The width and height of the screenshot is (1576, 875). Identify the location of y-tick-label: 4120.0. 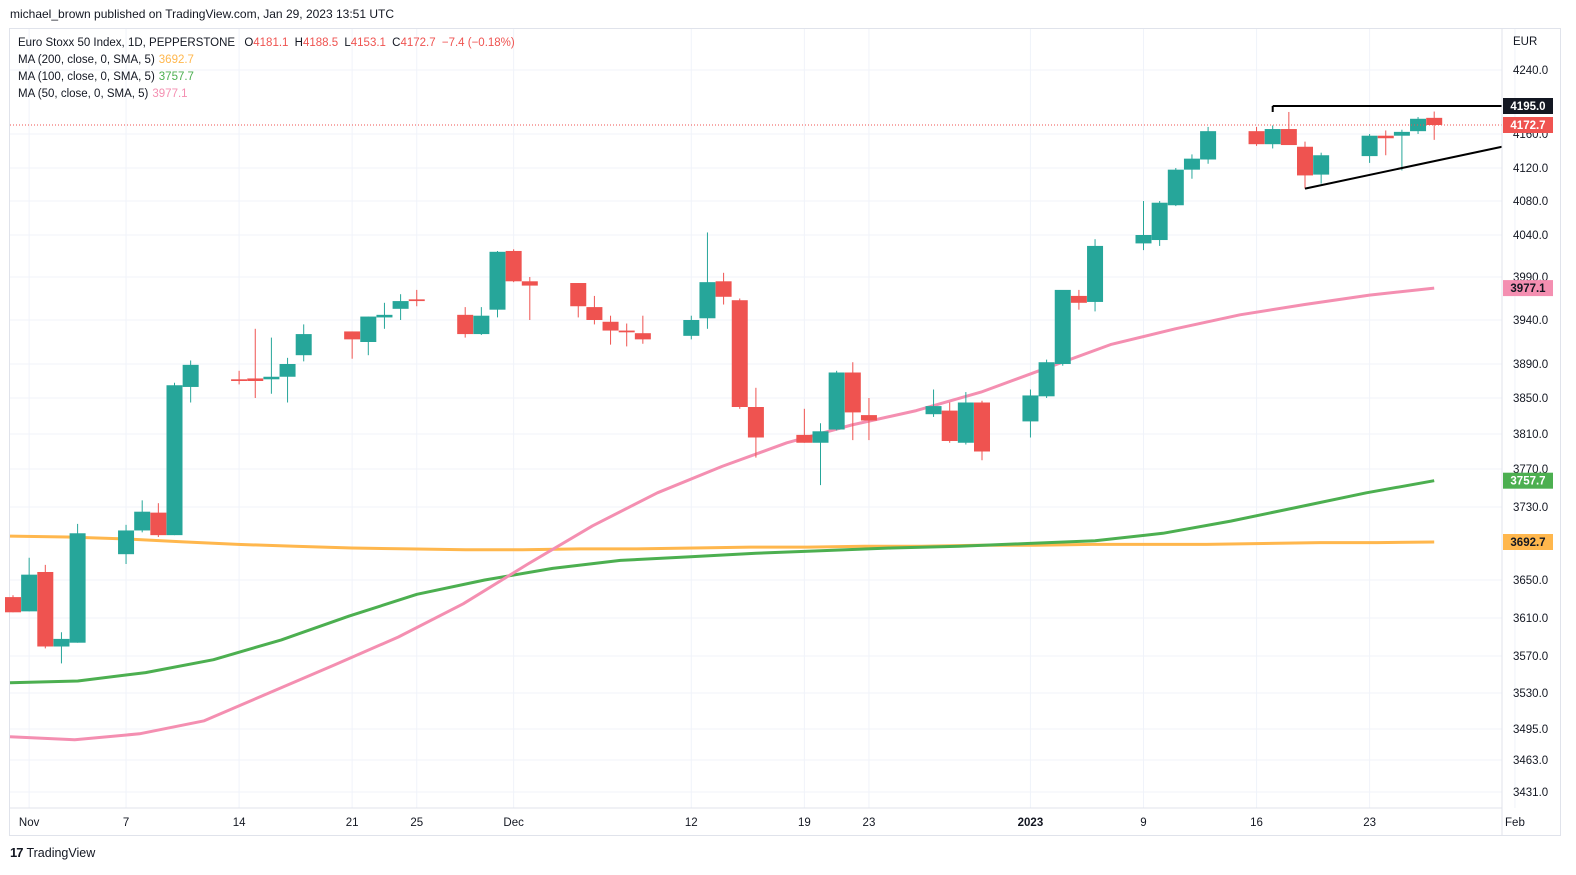
(1530, 169).